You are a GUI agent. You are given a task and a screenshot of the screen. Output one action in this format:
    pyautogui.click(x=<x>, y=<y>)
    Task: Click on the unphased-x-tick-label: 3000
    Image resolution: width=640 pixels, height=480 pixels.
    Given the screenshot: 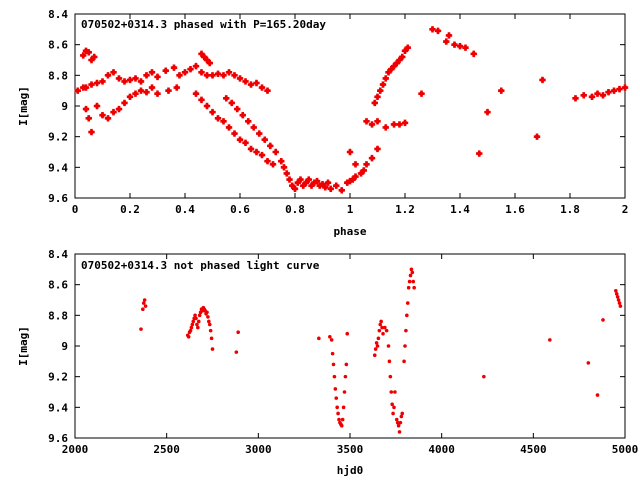 What is the action you would take?
    pyautogui.click(x=258, y=449)
    